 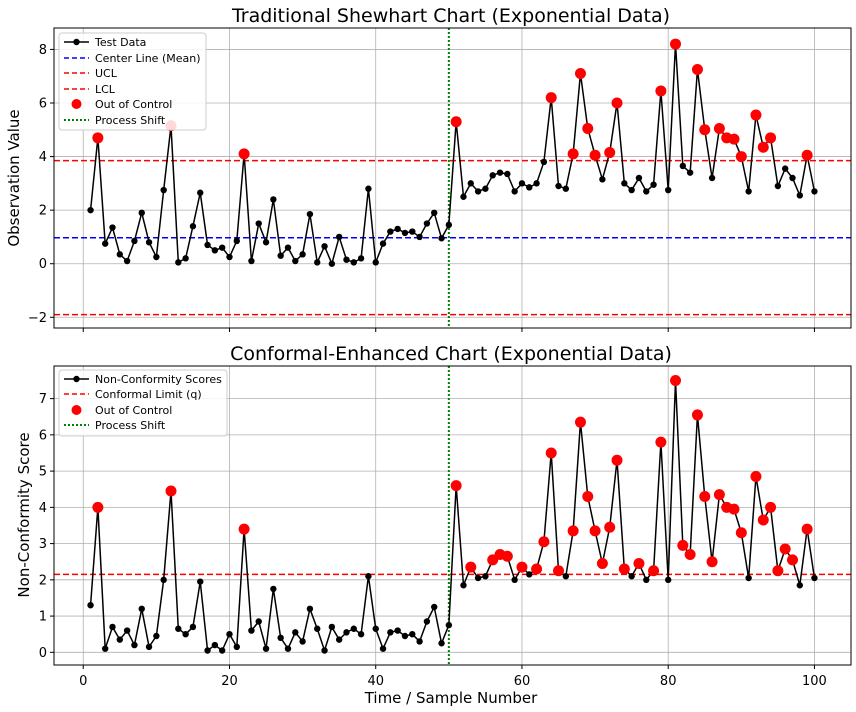 What do you see at coordinates (14, 177) in the screenshot?
I see `shewhart-y-axis-label: Observation Value` at bounding box center [14, 177].